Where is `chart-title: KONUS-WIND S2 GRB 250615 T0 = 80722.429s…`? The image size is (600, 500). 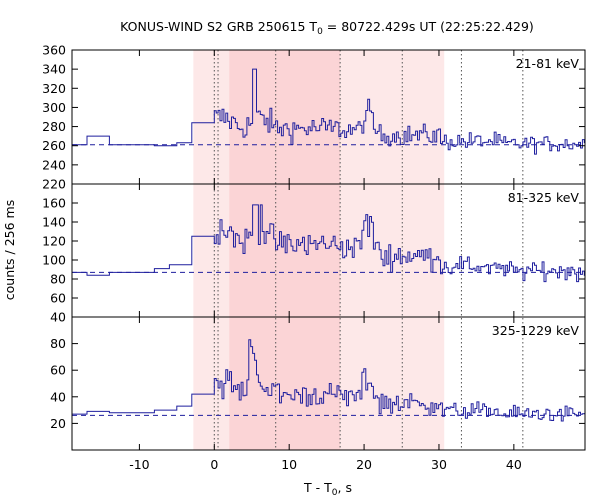
chart-title: KONUS-WIND S2 GRB 250615 T0 = 80722.429s… is located at coordinates (327, 28).